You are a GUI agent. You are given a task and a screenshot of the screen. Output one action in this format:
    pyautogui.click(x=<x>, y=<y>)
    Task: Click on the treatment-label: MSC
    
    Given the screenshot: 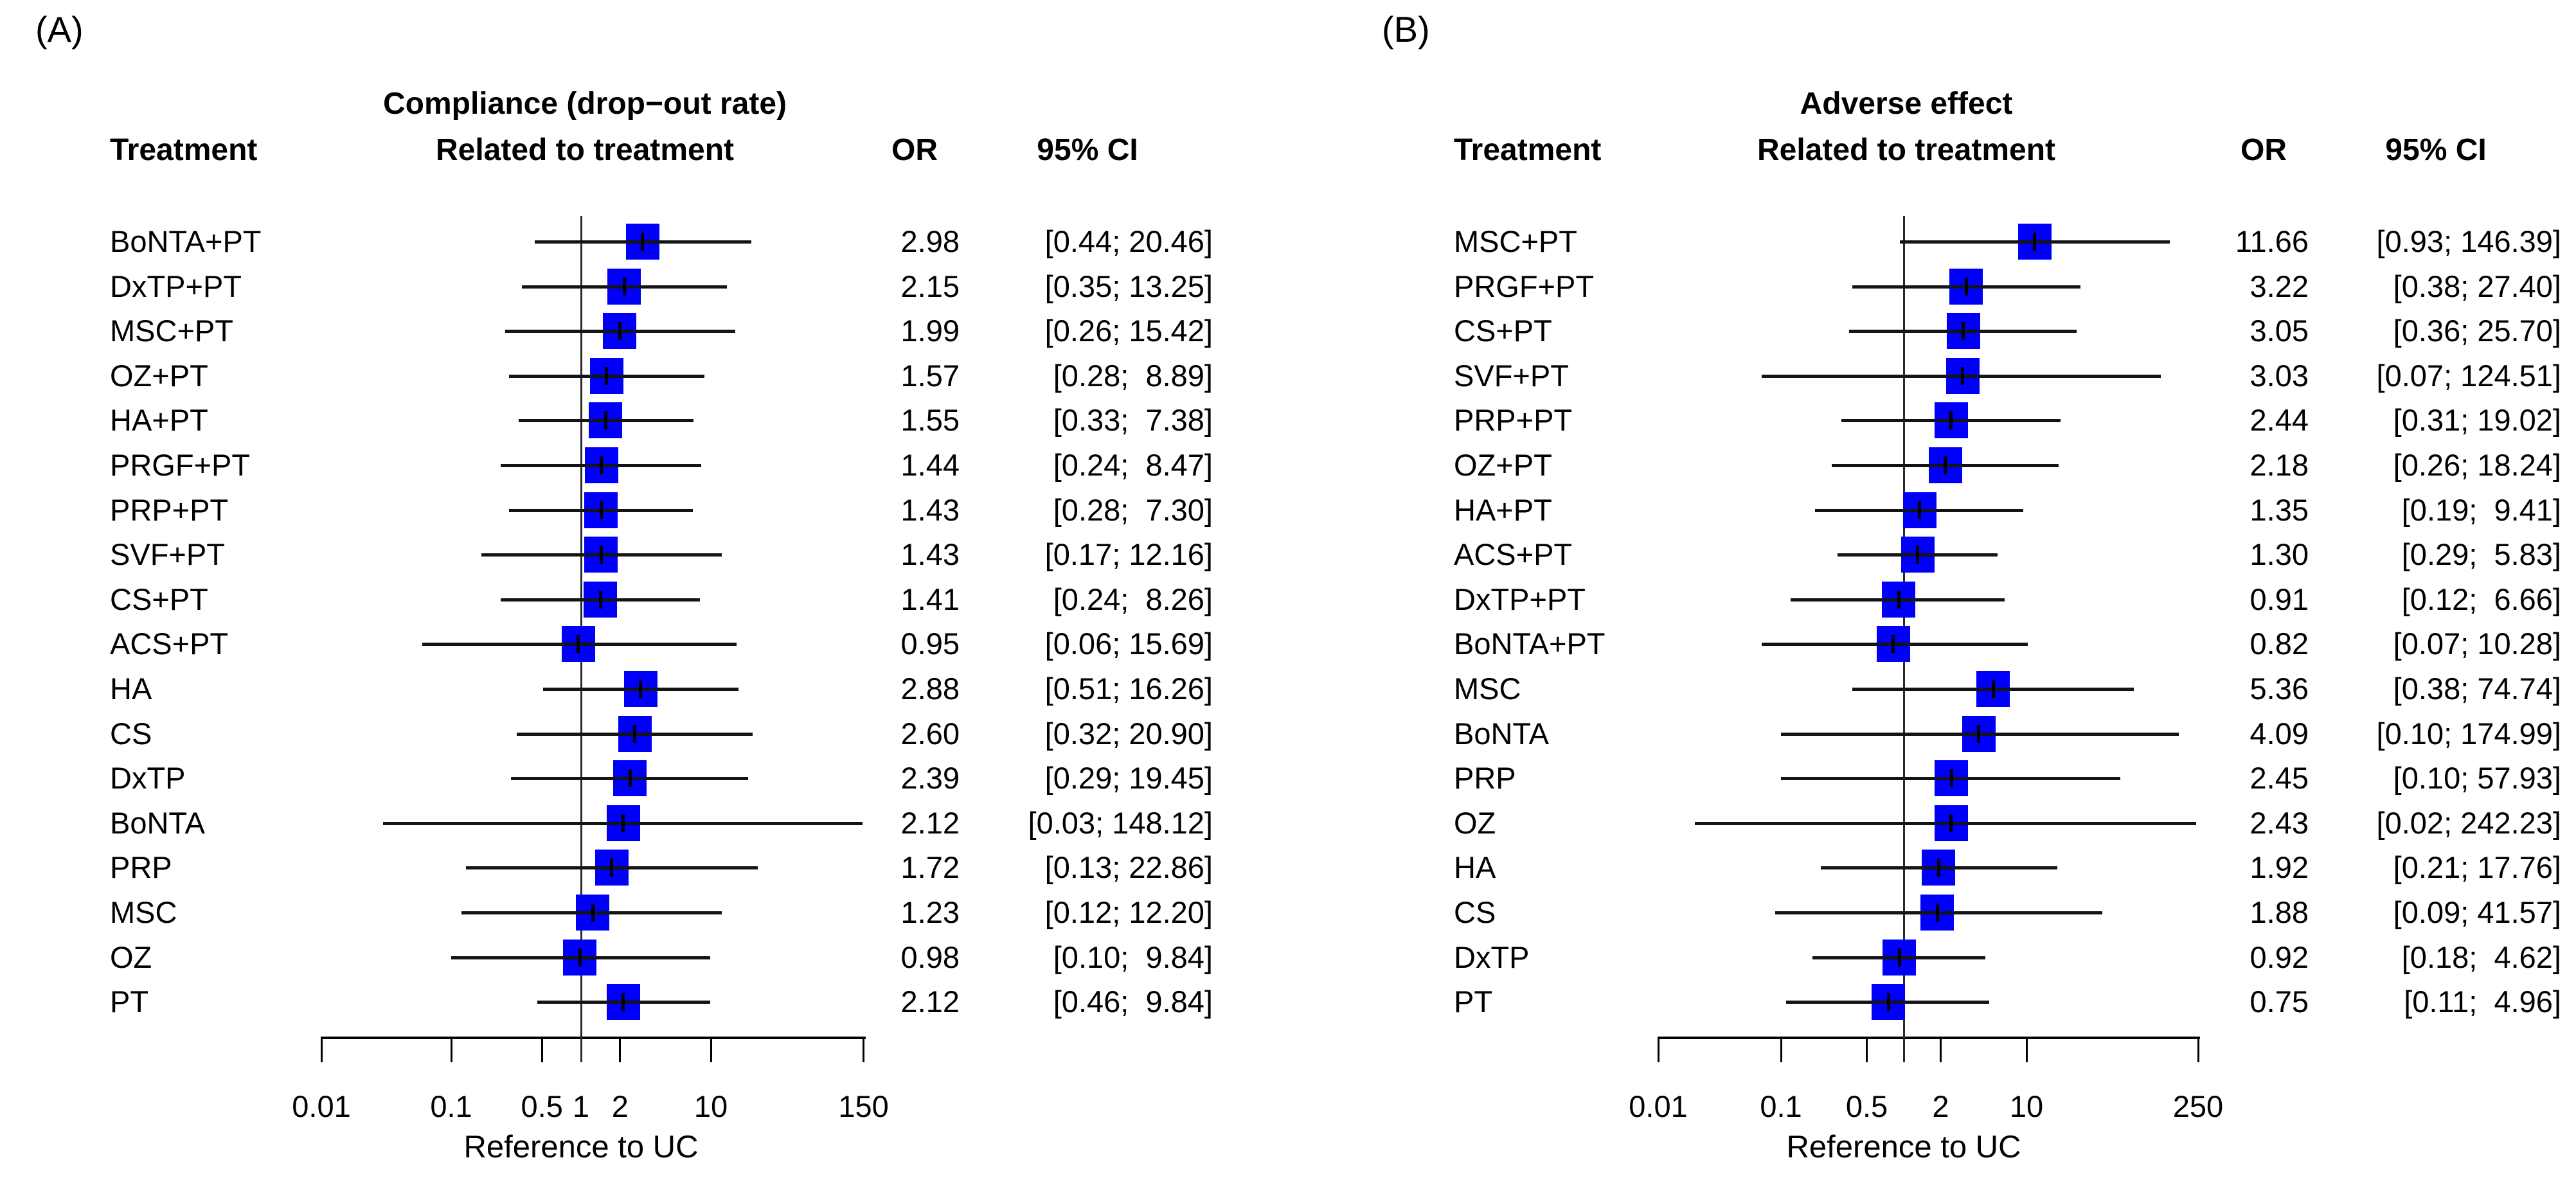 What is the action you would take?
    pyautogui.click(x=1487, y=689)
    